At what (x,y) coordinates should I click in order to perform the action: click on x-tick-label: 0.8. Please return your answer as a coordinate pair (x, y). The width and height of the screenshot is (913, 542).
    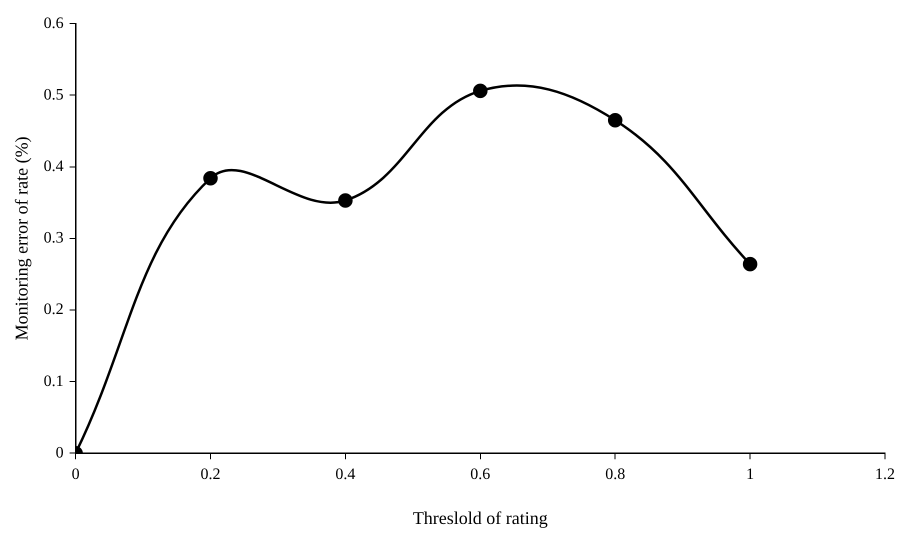
    Looking at the image, I should click on (615, 475).